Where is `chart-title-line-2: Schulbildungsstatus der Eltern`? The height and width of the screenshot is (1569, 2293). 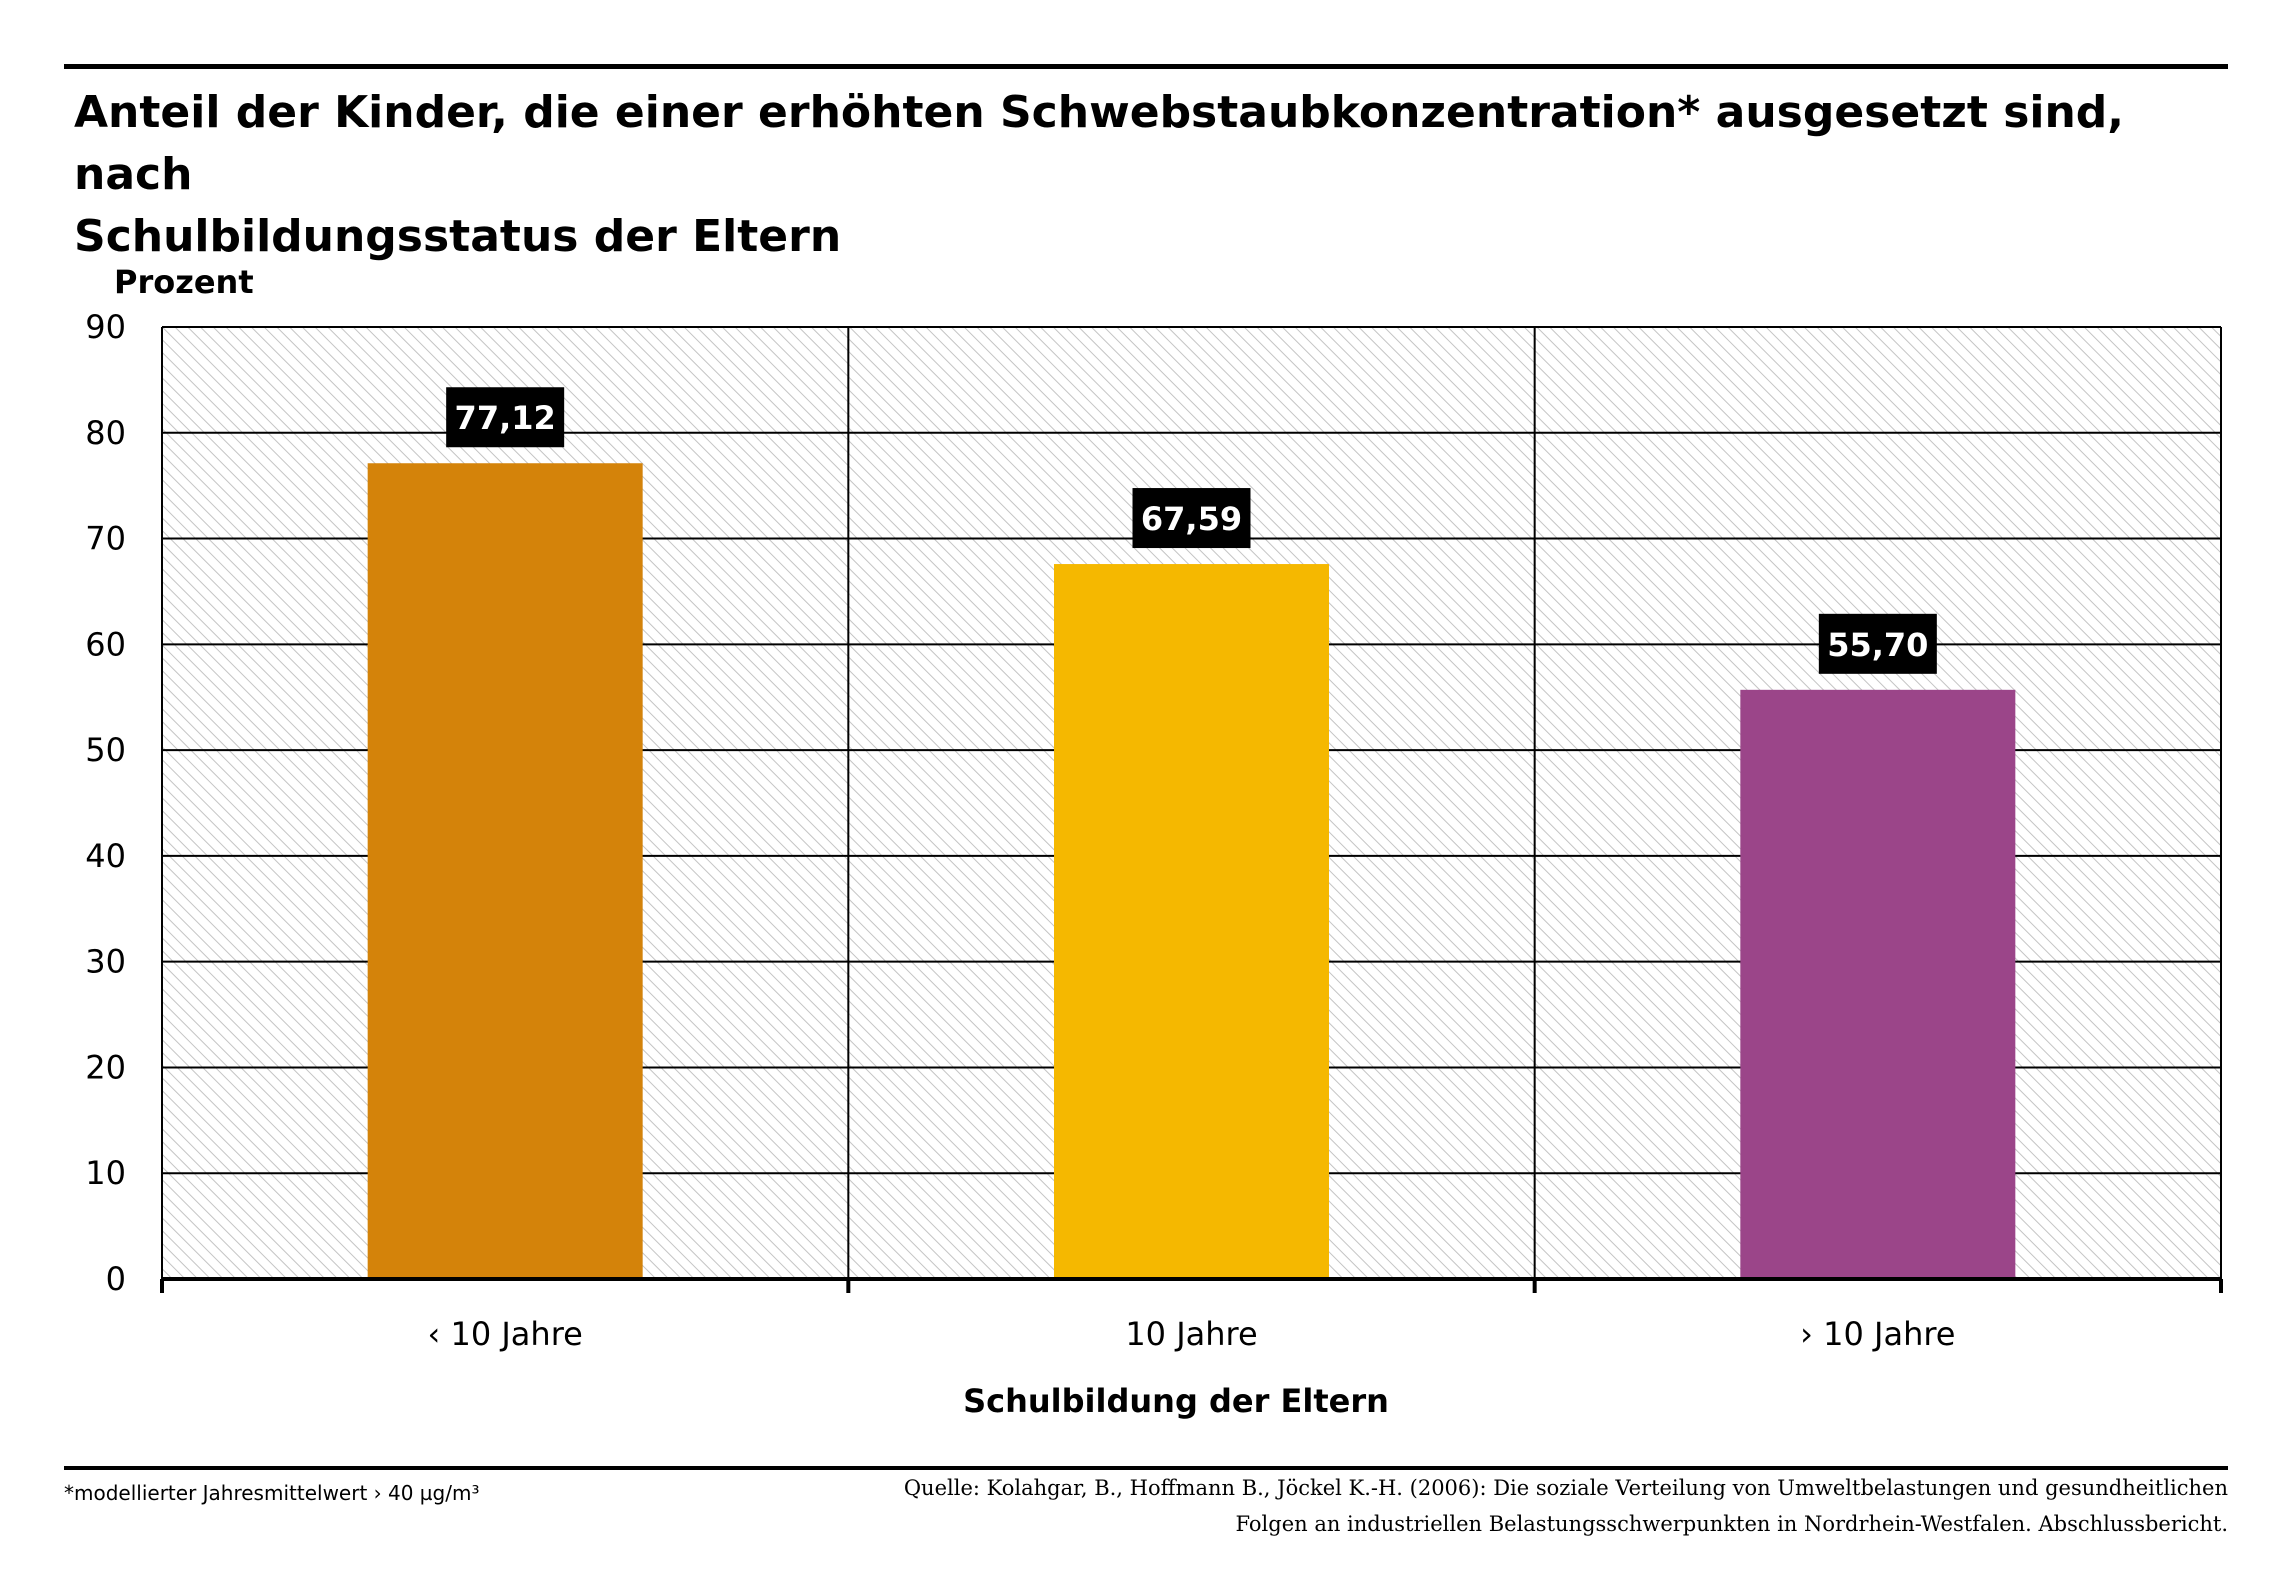 chart-title-line-2: Schulbildungsstatus der Eltern is located at coordinates (458, 236).